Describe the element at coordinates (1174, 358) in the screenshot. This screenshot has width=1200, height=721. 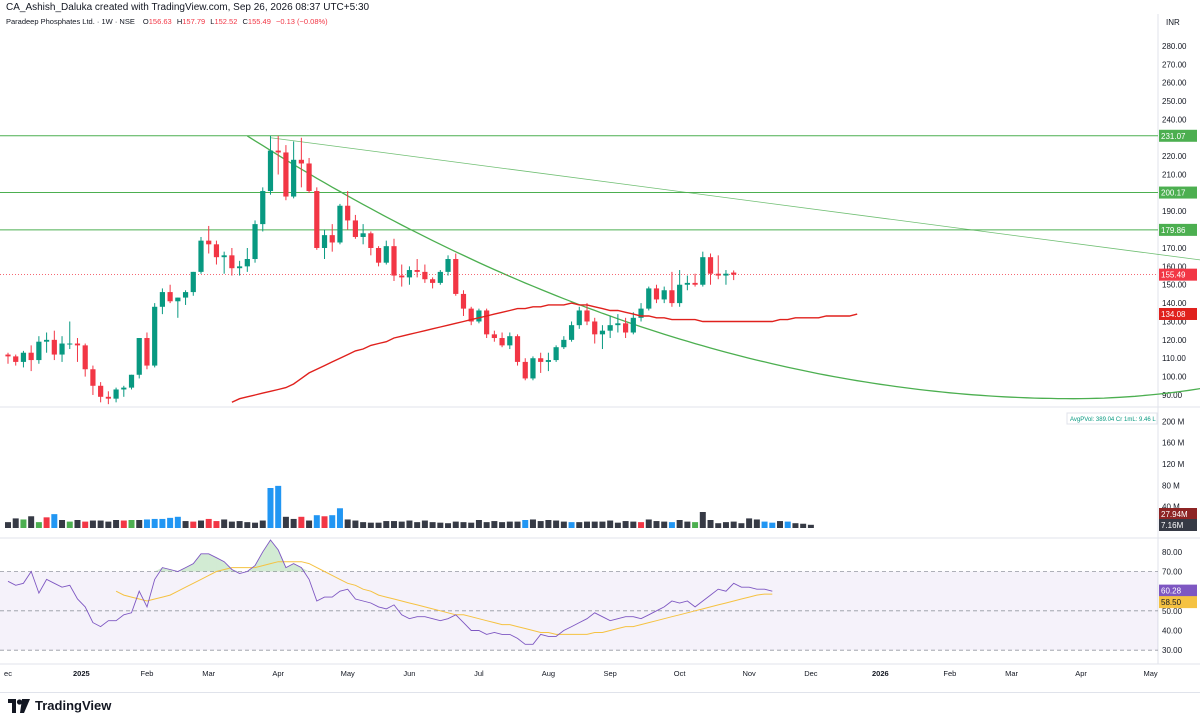
I see `price-tick-label: 110.00` at that location.